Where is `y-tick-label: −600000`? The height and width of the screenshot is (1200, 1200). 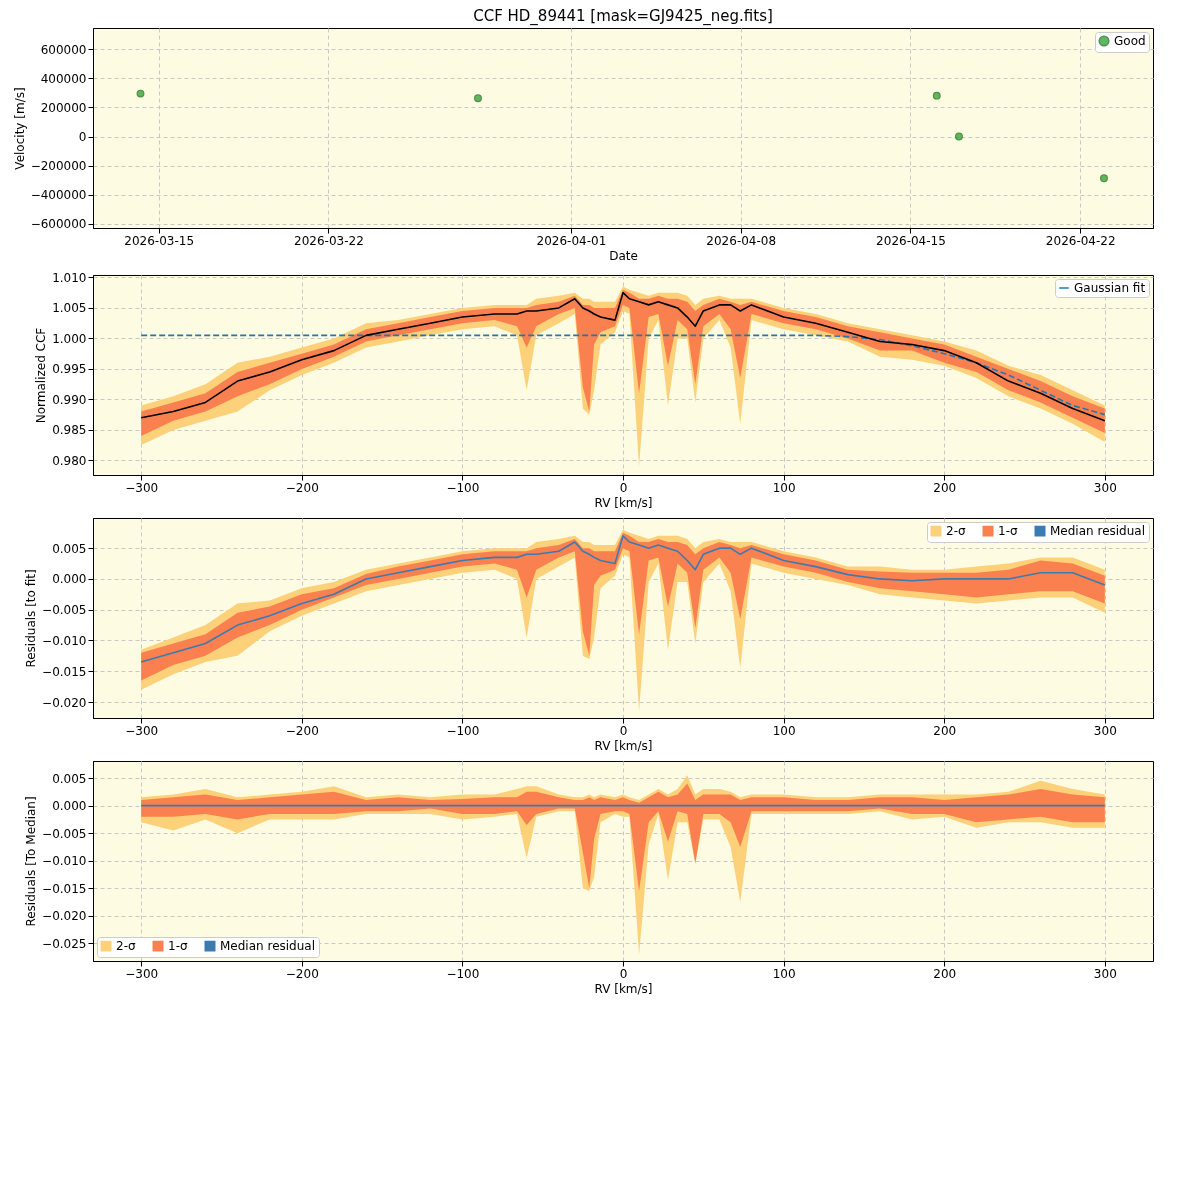
y-tick-label: −600000 is located at coordinates (58, 224).